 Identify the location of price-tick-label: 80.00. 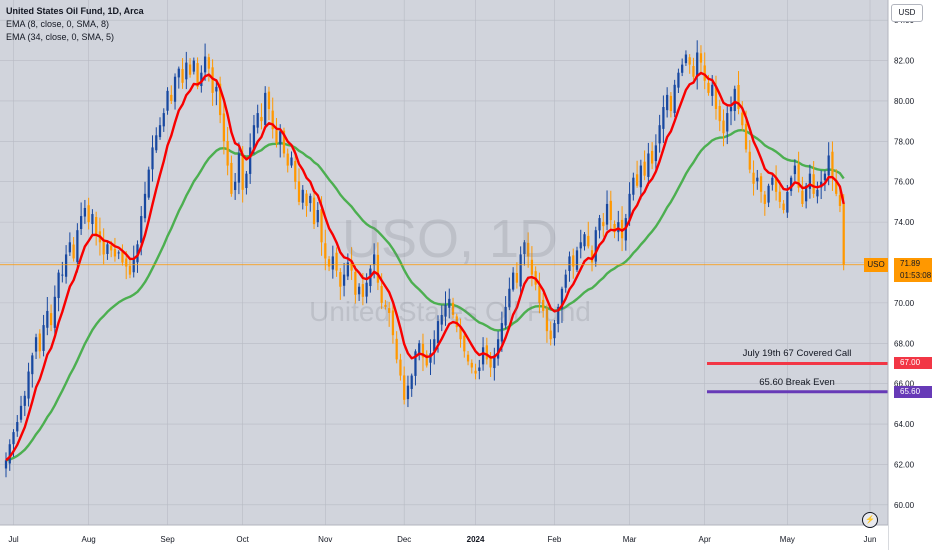
(904, 101).